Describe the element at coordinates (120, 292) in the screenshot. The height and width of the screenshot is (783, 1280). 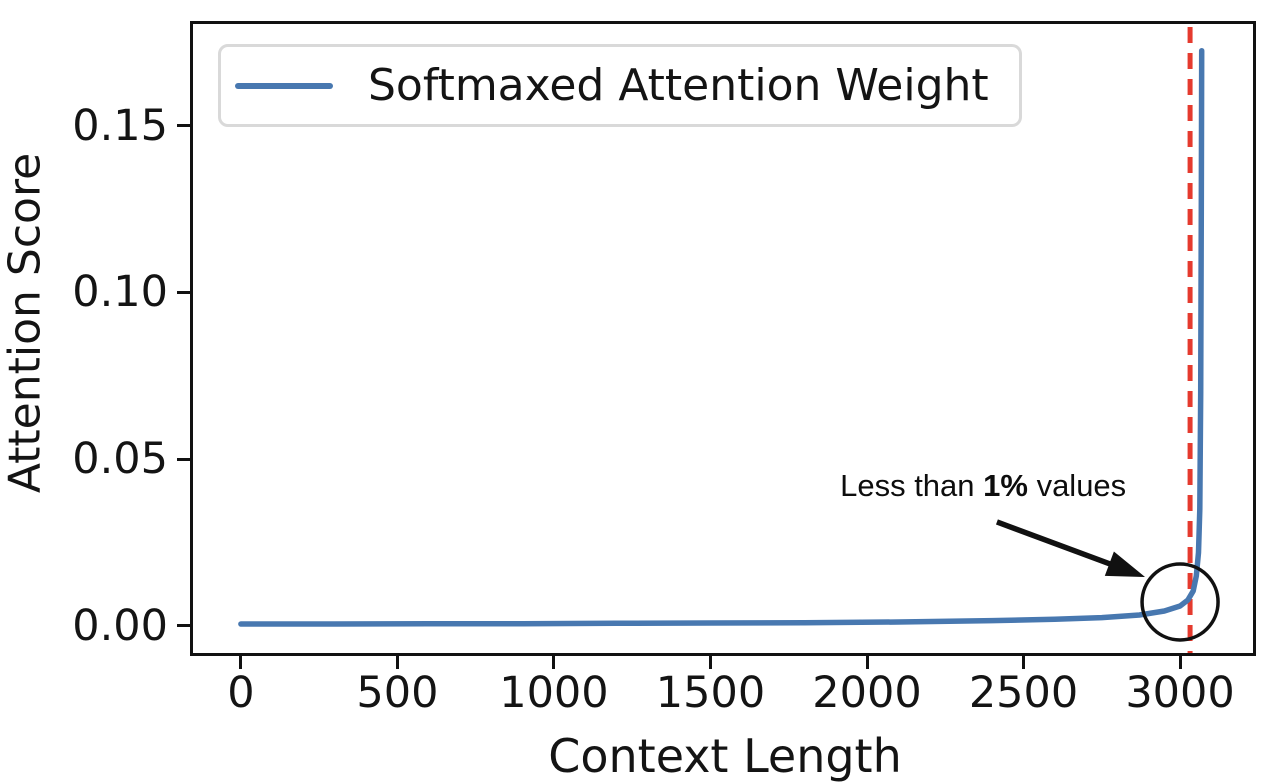
I see `y-tick-label: 0.10` at that location.